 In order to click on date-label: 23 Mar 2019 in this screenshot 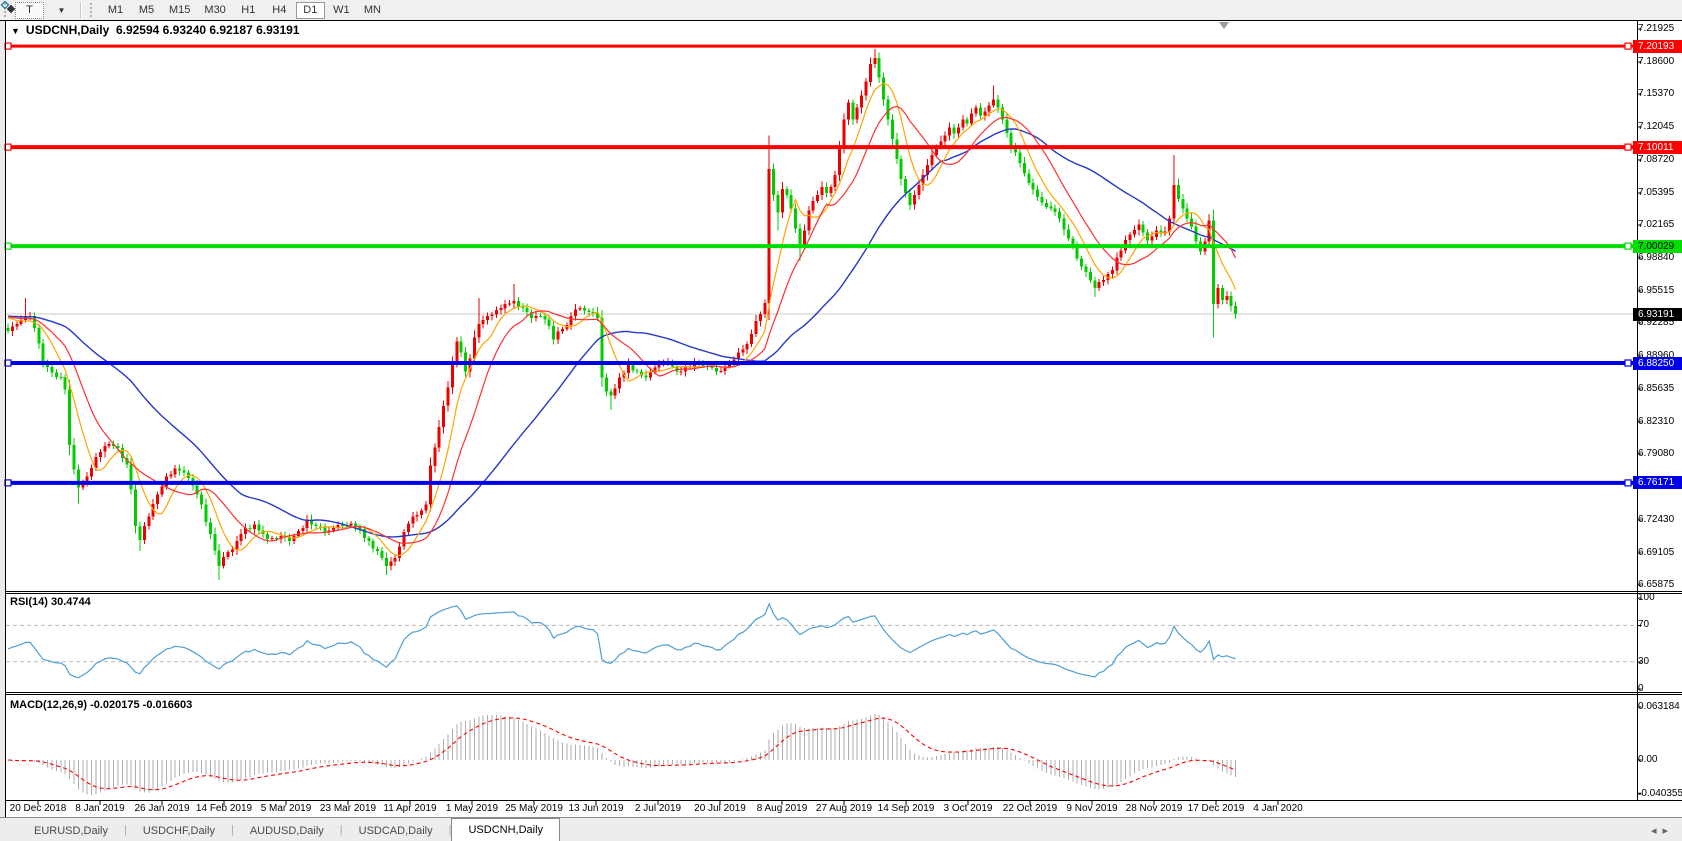, I will do `click(348, 808)`.